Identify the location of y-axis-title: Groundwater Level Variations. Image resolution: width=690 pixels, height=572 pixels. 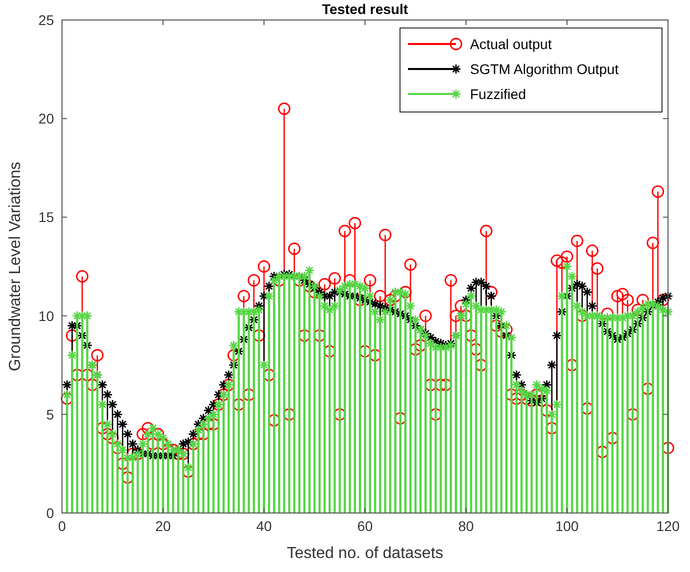
(15, 267).